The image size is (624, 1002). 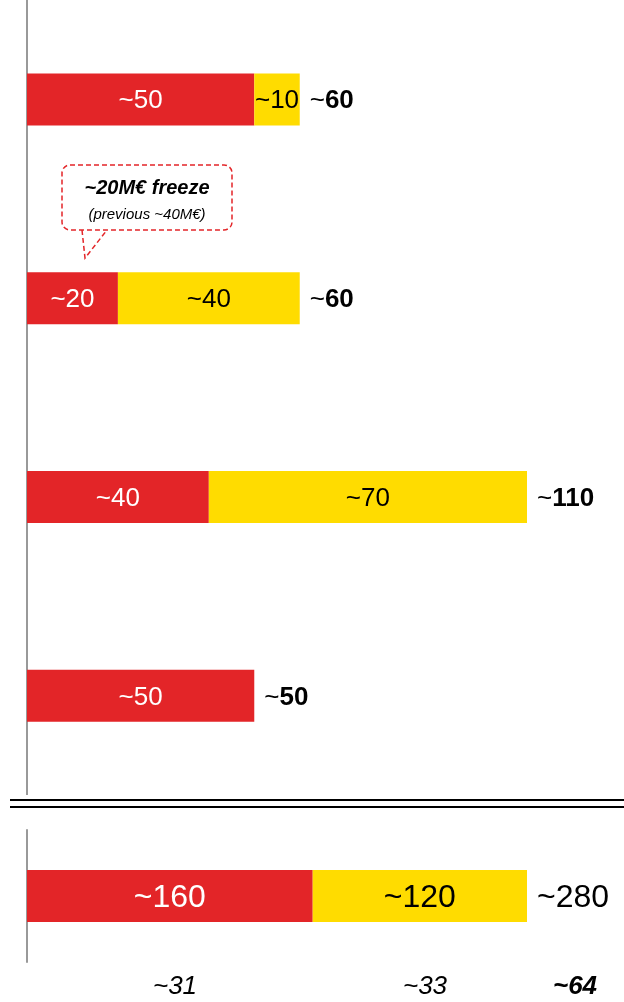 I want to click on total-label: ~110, so click(x=566, y=496).